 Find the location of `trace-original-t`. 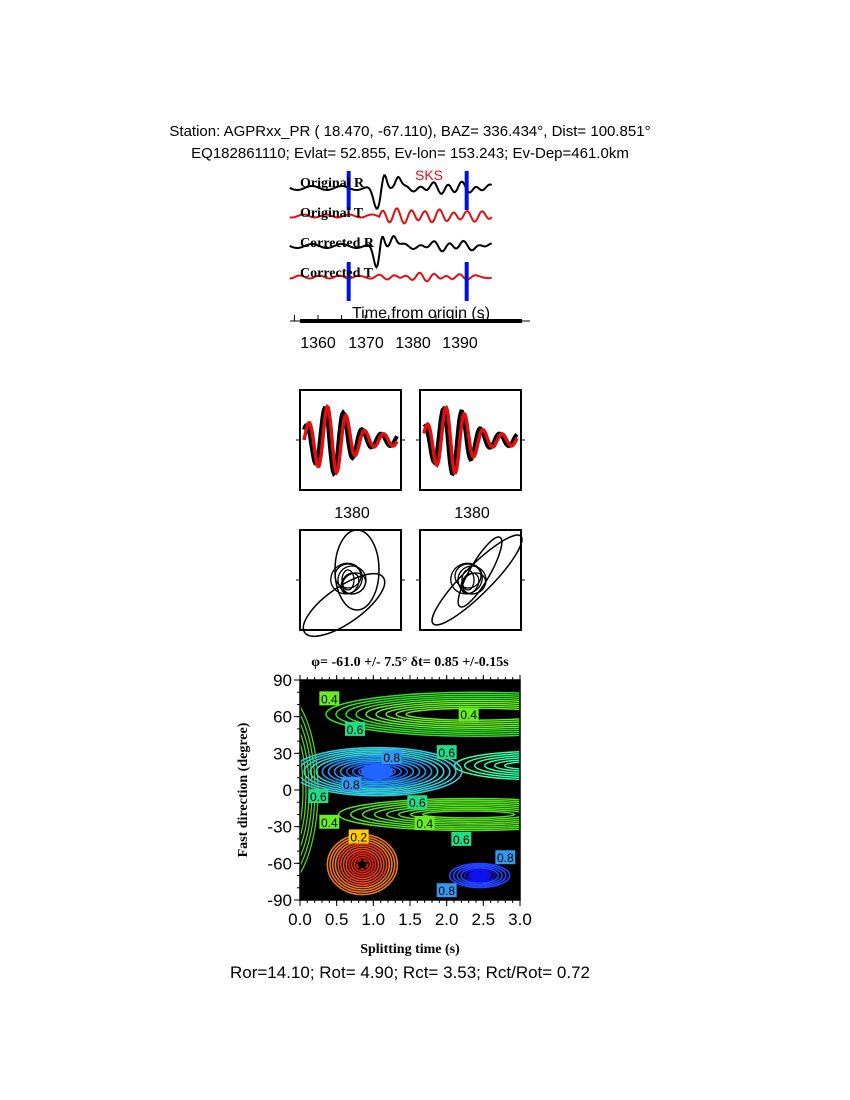

trace-original-t is located at coordinates (391, 216).